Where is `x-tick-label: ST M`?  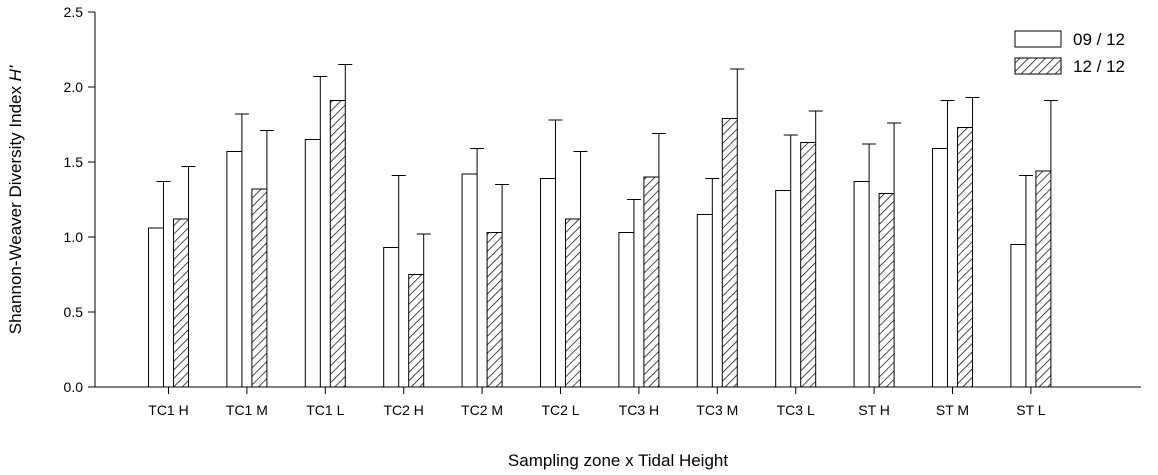 x-tick-label: ST M is located at coordinates (952, 410).